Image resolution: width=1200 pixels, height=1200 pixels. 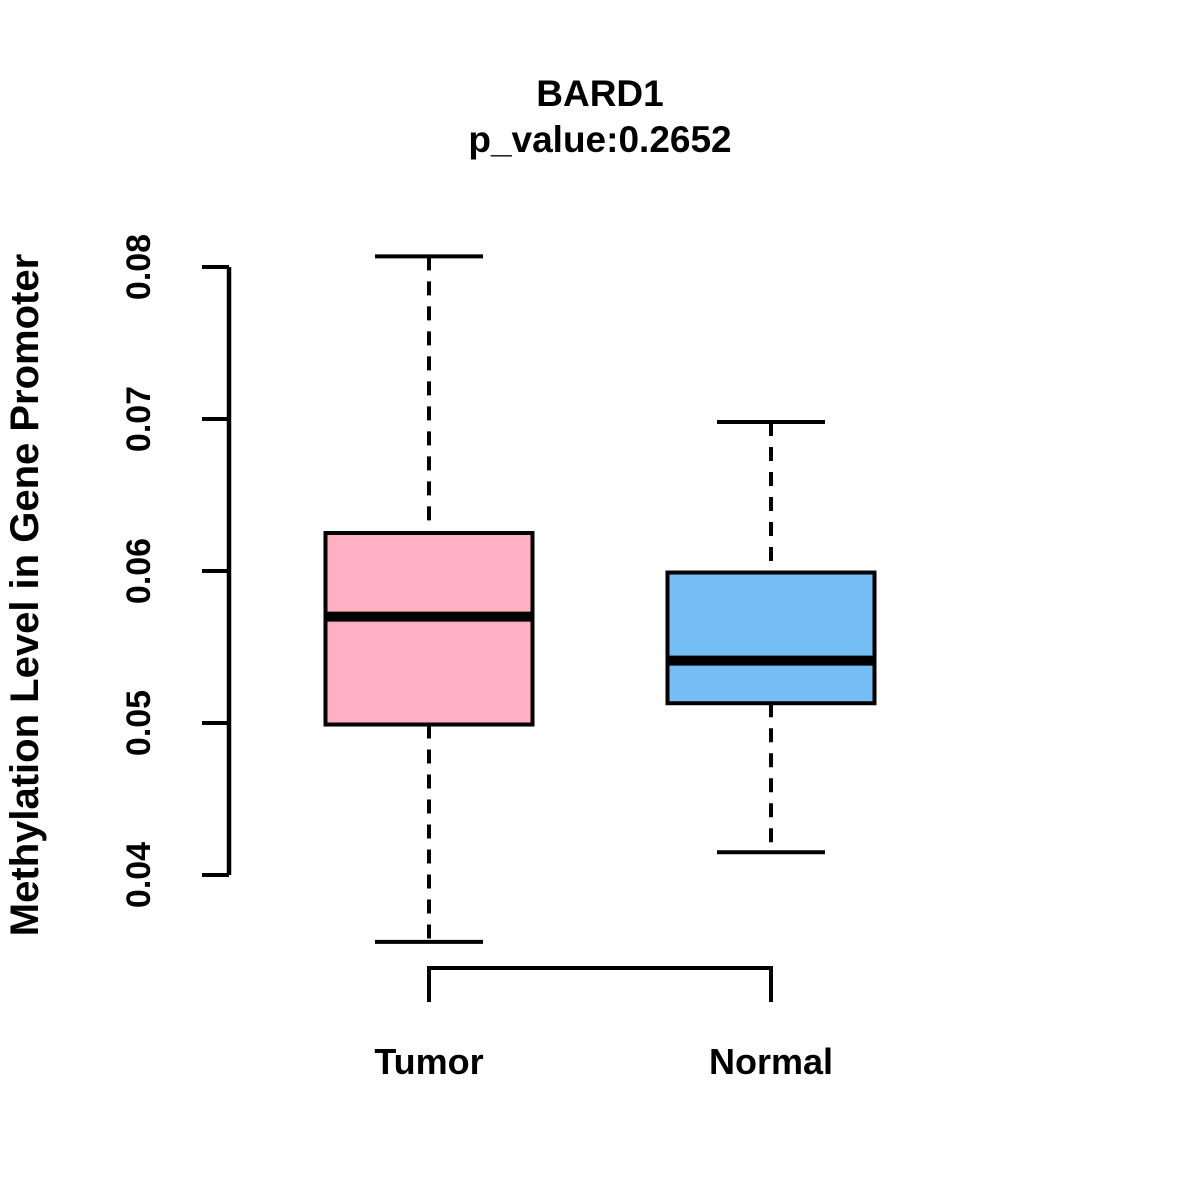 What do you see at coordinates (139, 571) in the screenshot?
I see `y-axis-tick-label: 0.06` at bounding box center [139, 571].